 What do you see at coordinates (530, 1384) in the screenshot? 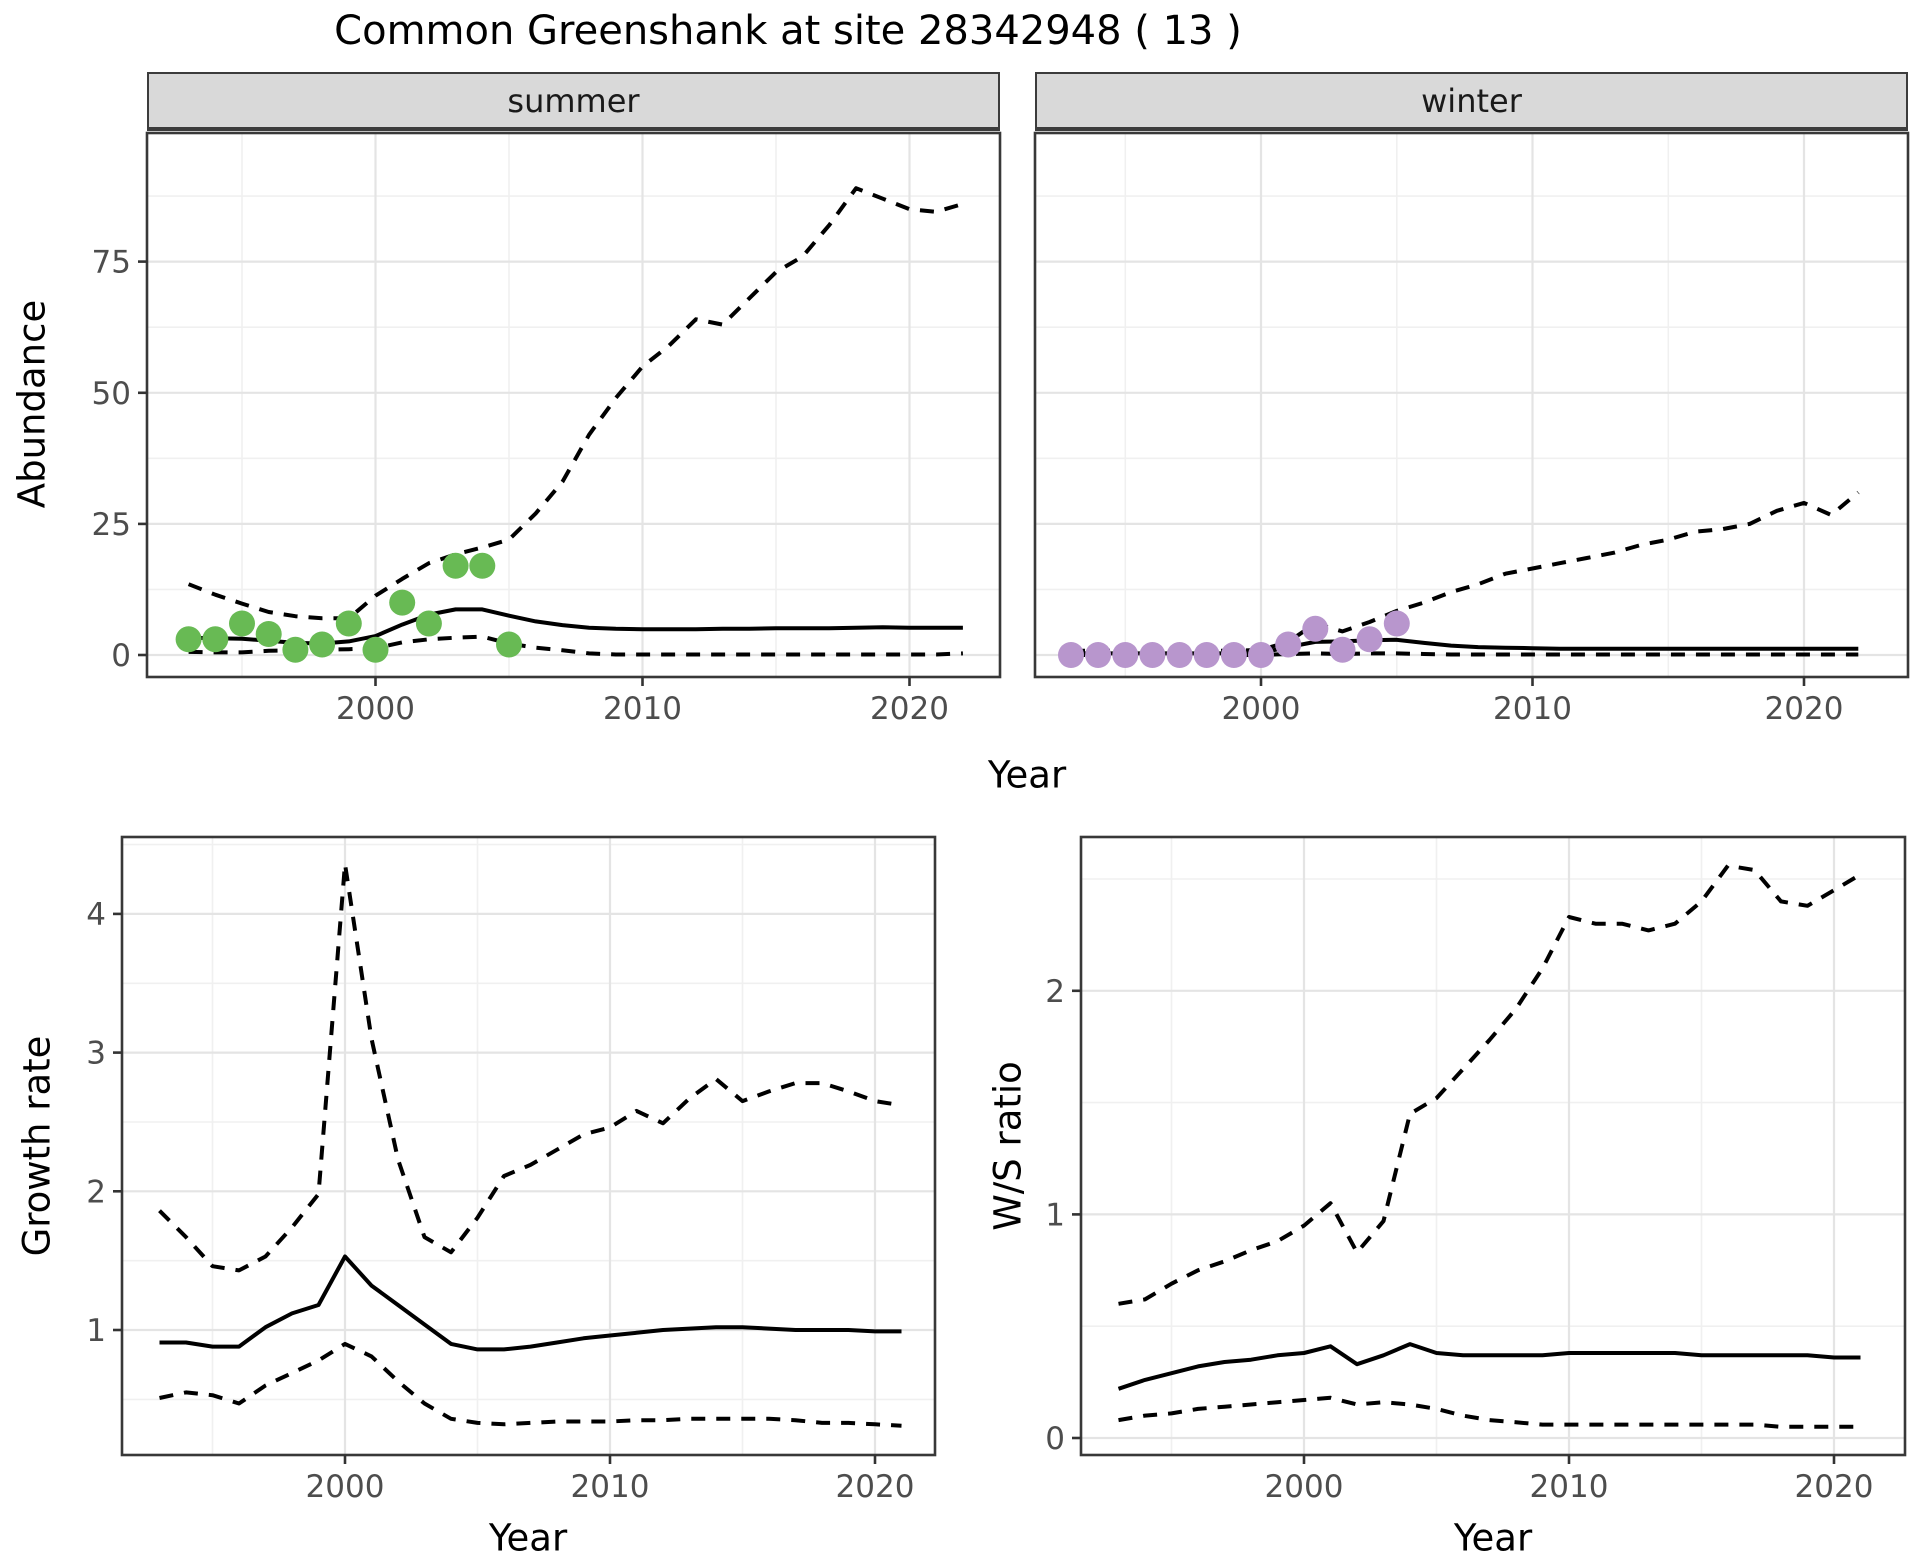
I see `ci-lower-line` at bounding box center [530, 1384].